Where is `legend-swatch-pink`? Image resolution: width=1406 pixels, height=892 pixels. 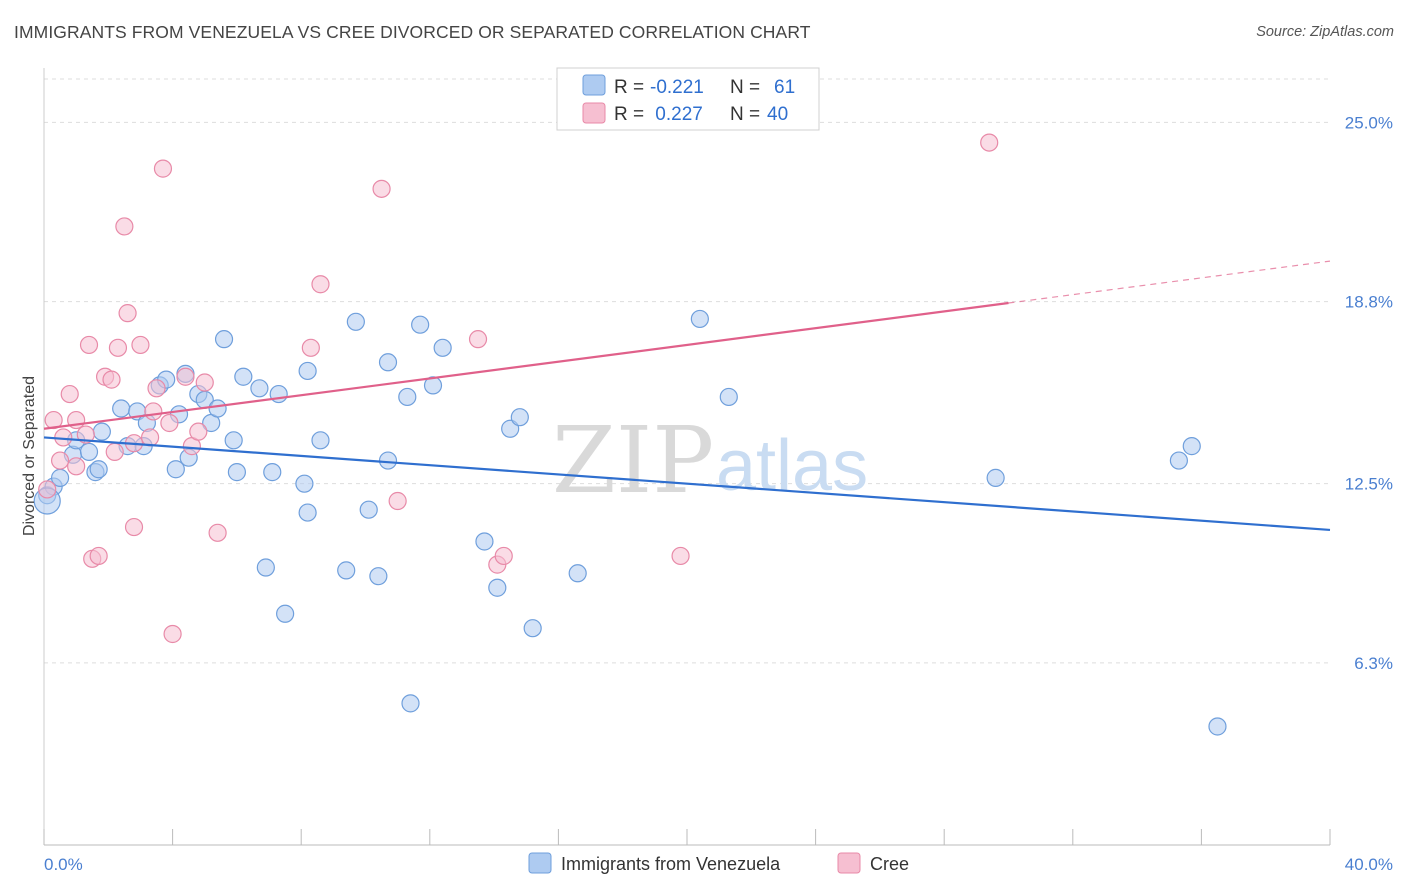
legend-swatch-pink is located at coordinates (594, 113).